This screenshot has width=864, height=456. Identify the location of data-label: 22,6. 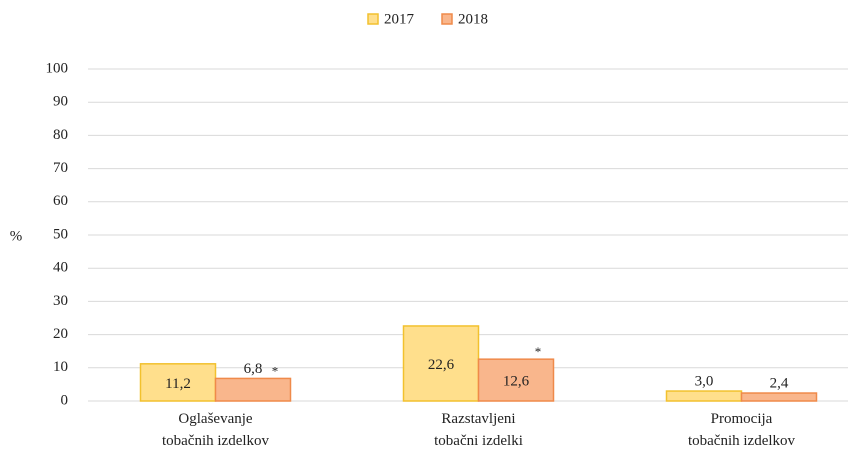
(441, 365).